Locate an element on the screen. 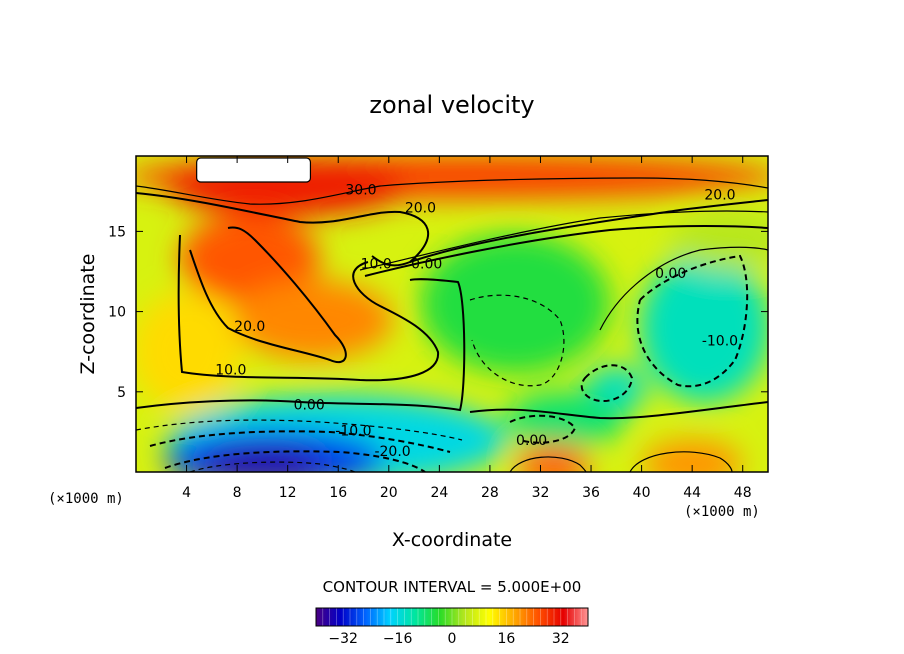  contour-neg5-left is located at coordinates (299, 430).